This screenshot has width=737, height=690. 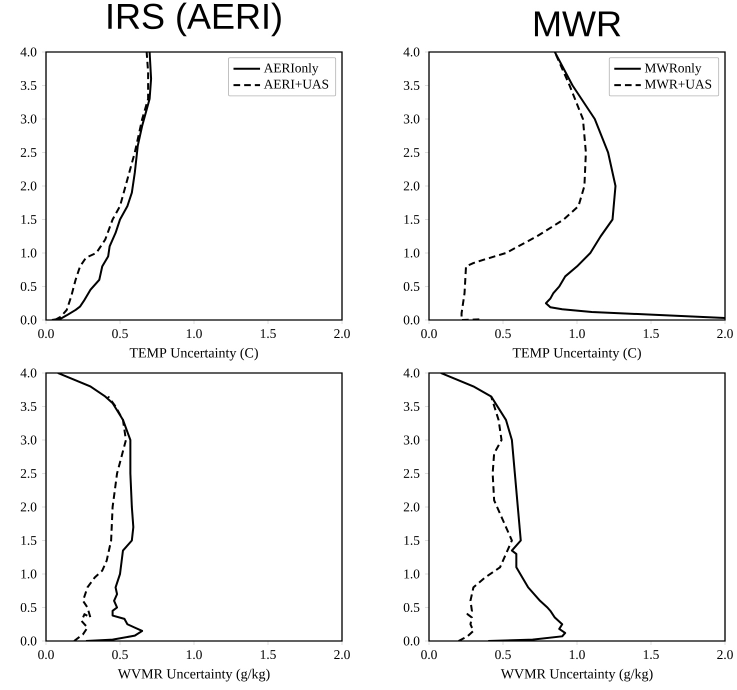 What do you see at coordinates (296, 84) in the screenshot?
I see `legend-label: AERI+UAS` at bounding box center [296, 84].